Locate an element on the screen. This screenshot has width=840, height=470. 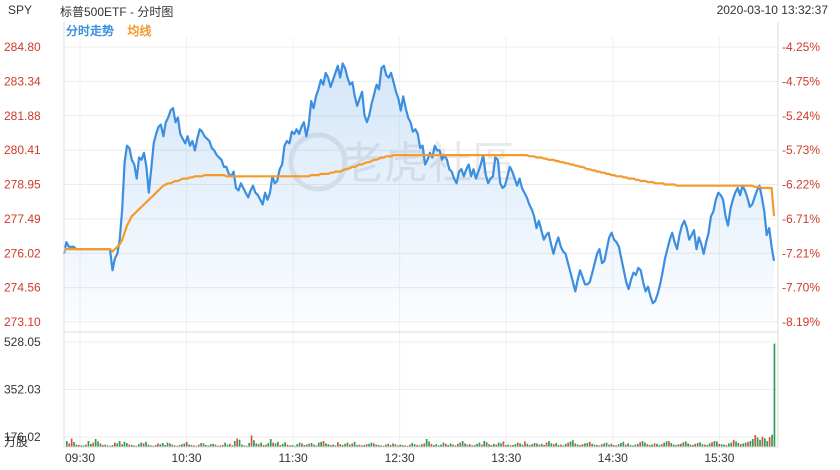
legend-average-line: 均线 is located at coordinates (139, 31).